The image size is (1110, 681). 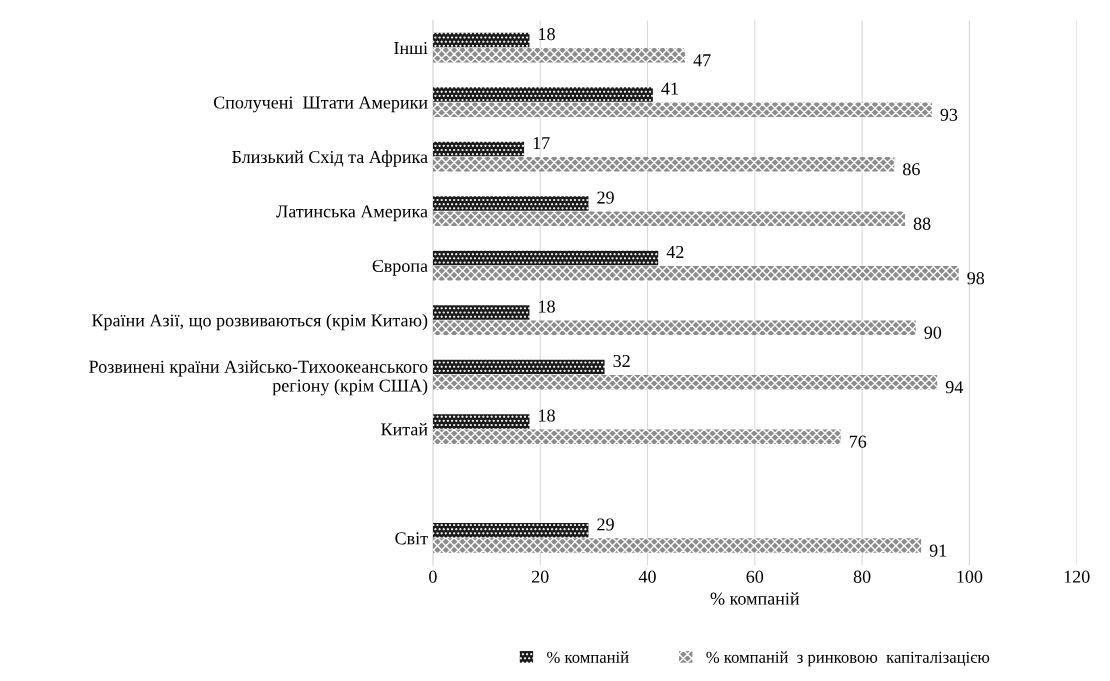 I want to click on data-label: 90, so click(x=933, y=332).